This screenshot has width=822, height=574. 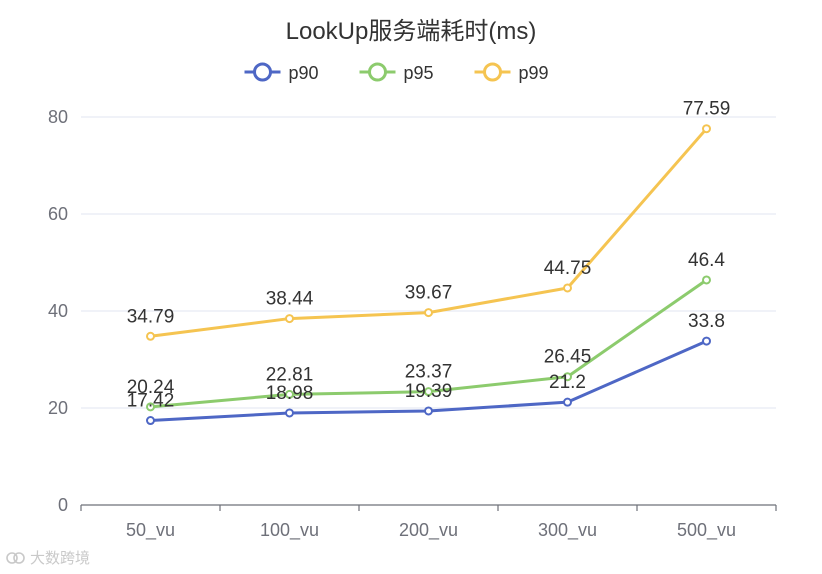 I want to click on data-label-p90: 21.2, so click(x=567, y=382).